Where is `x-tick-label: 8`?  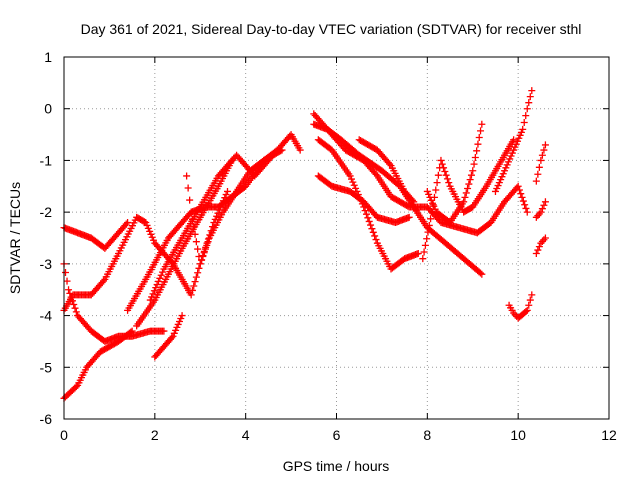
x-tick-label: 8 is located at coordinates (427, 435).